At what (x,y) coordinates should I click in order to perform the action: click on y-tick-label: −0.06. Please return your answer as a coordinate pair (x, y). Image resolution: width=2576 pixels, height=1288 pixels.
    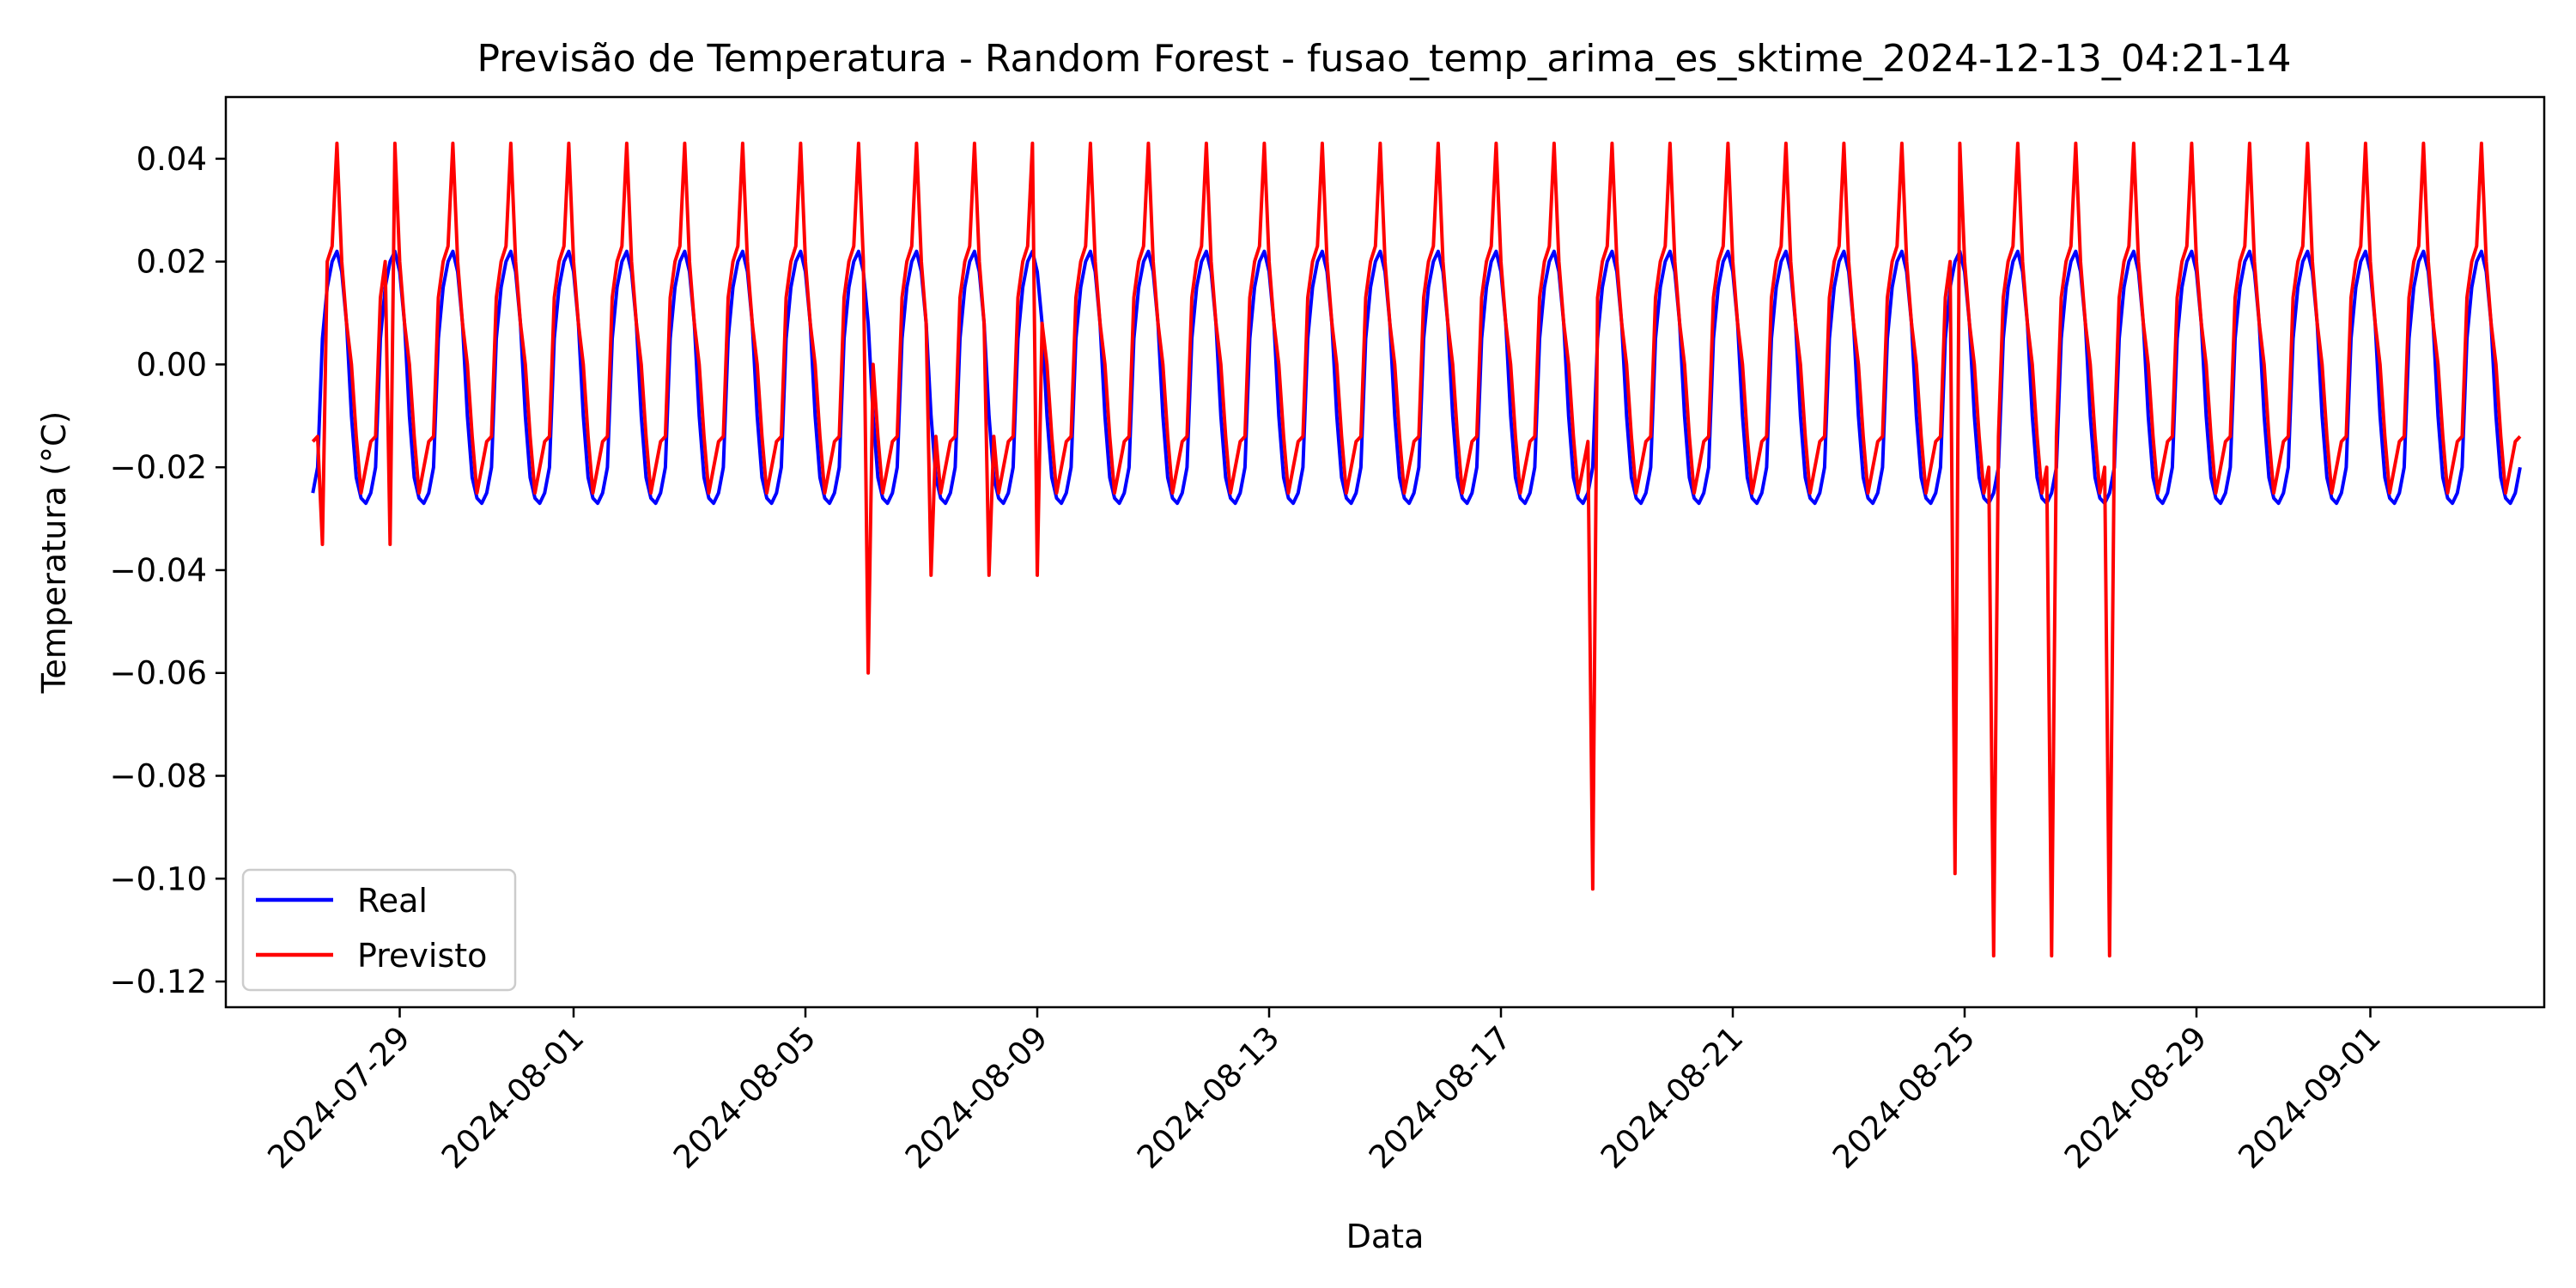
    Looking at the image, I should click on (159, 673).